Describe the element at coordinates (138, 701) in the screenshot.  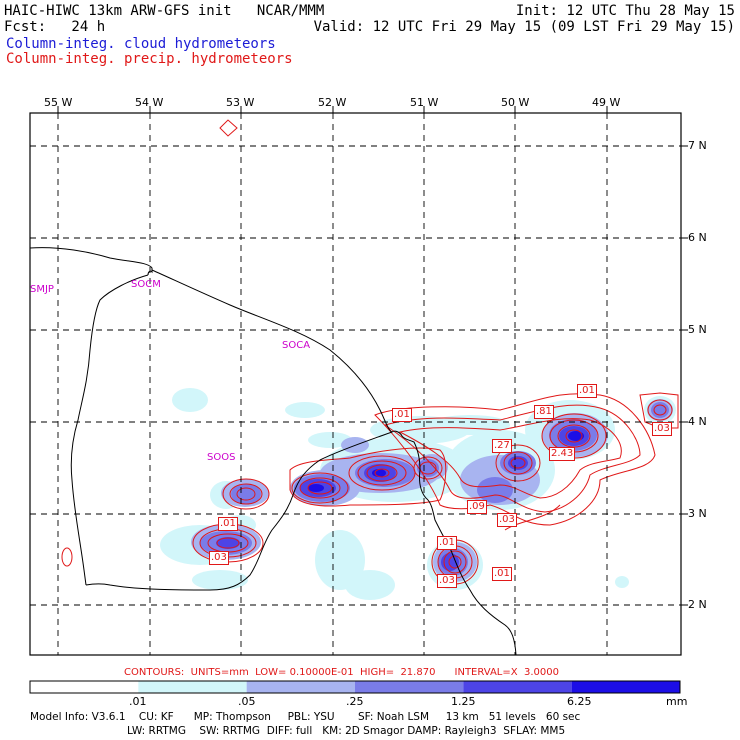
I see `colorbar-tick: .01` at that location.